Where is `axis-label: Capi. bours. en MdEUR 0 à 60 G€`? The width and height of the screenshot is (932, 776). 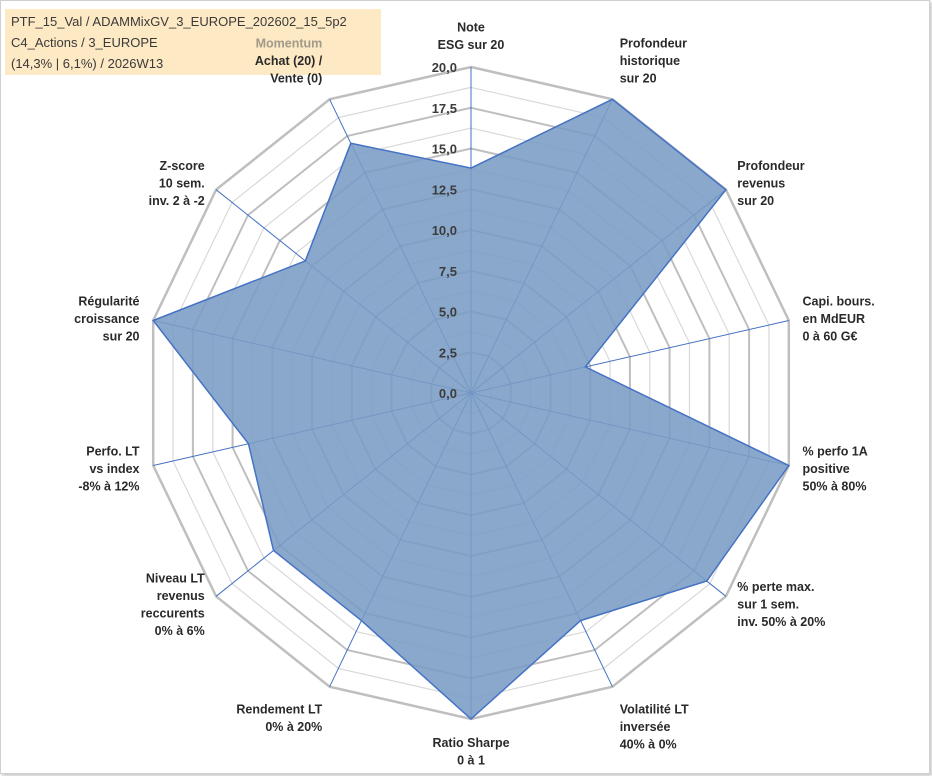 axis-label: Capi. bours. en MdEUR 0 à 60 G€ is located at coordinates (839, 318).